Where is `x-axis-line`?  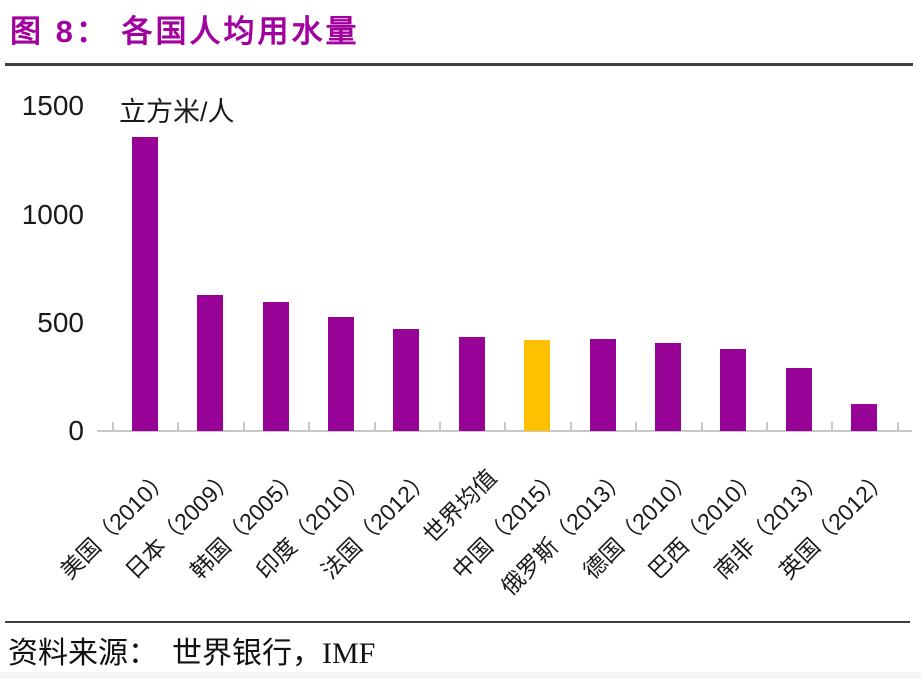 x-axis-line is located at coordinates (504, 431).